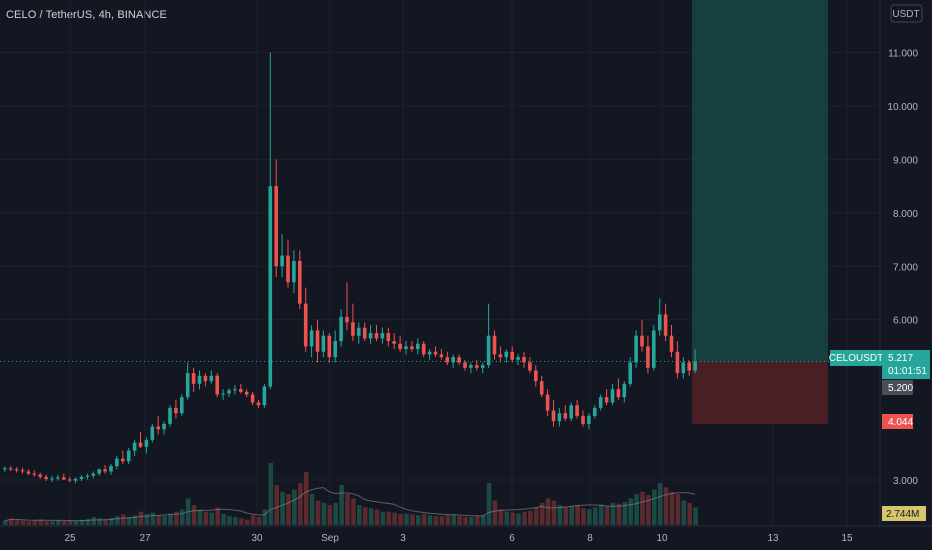 The height and width of the screenshot is (550, 932). Describe the element at coordinates (403, 538) in the screenshot. I see `x-tick-label: 3` at that location.